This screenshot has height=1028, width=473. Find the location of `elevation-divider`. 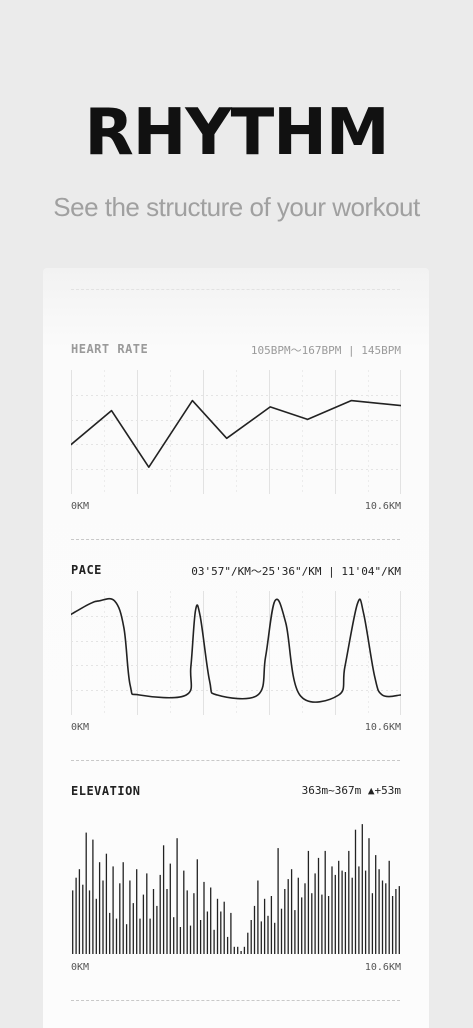

elevation-divider is located at coordinates (235, 1000).